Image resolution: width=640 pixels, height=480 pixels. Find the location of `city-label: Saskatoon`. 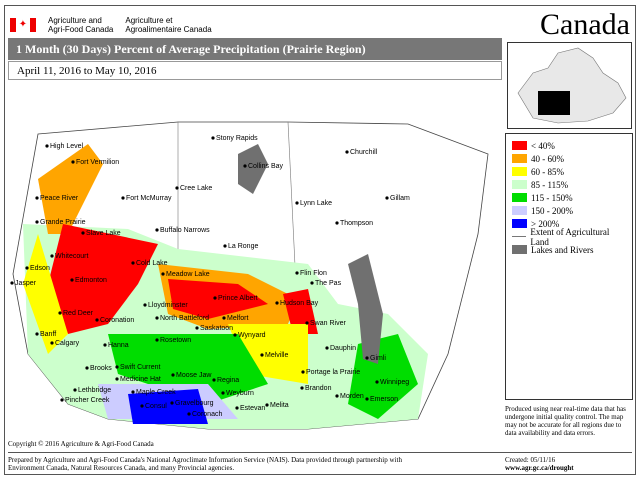

city-label: Saskatoon is located at coordinates (216, 328).